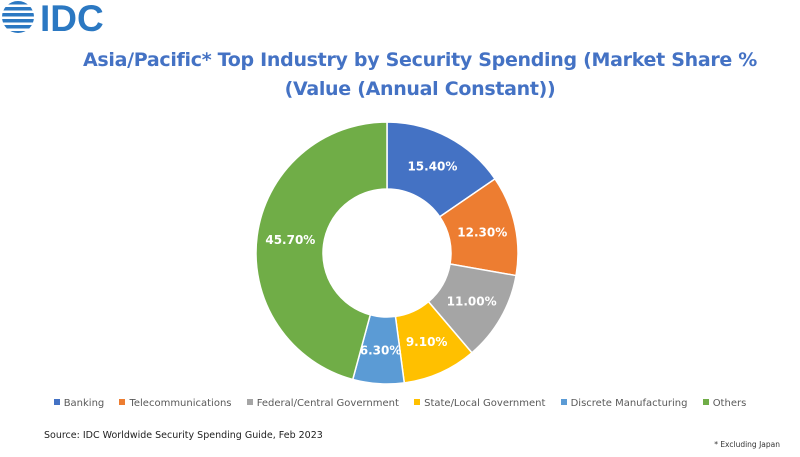 The height and width of the screenshot is (457, 800). I want to click on title-line-2: (Value (Annual Constant)), so click(420, 89).